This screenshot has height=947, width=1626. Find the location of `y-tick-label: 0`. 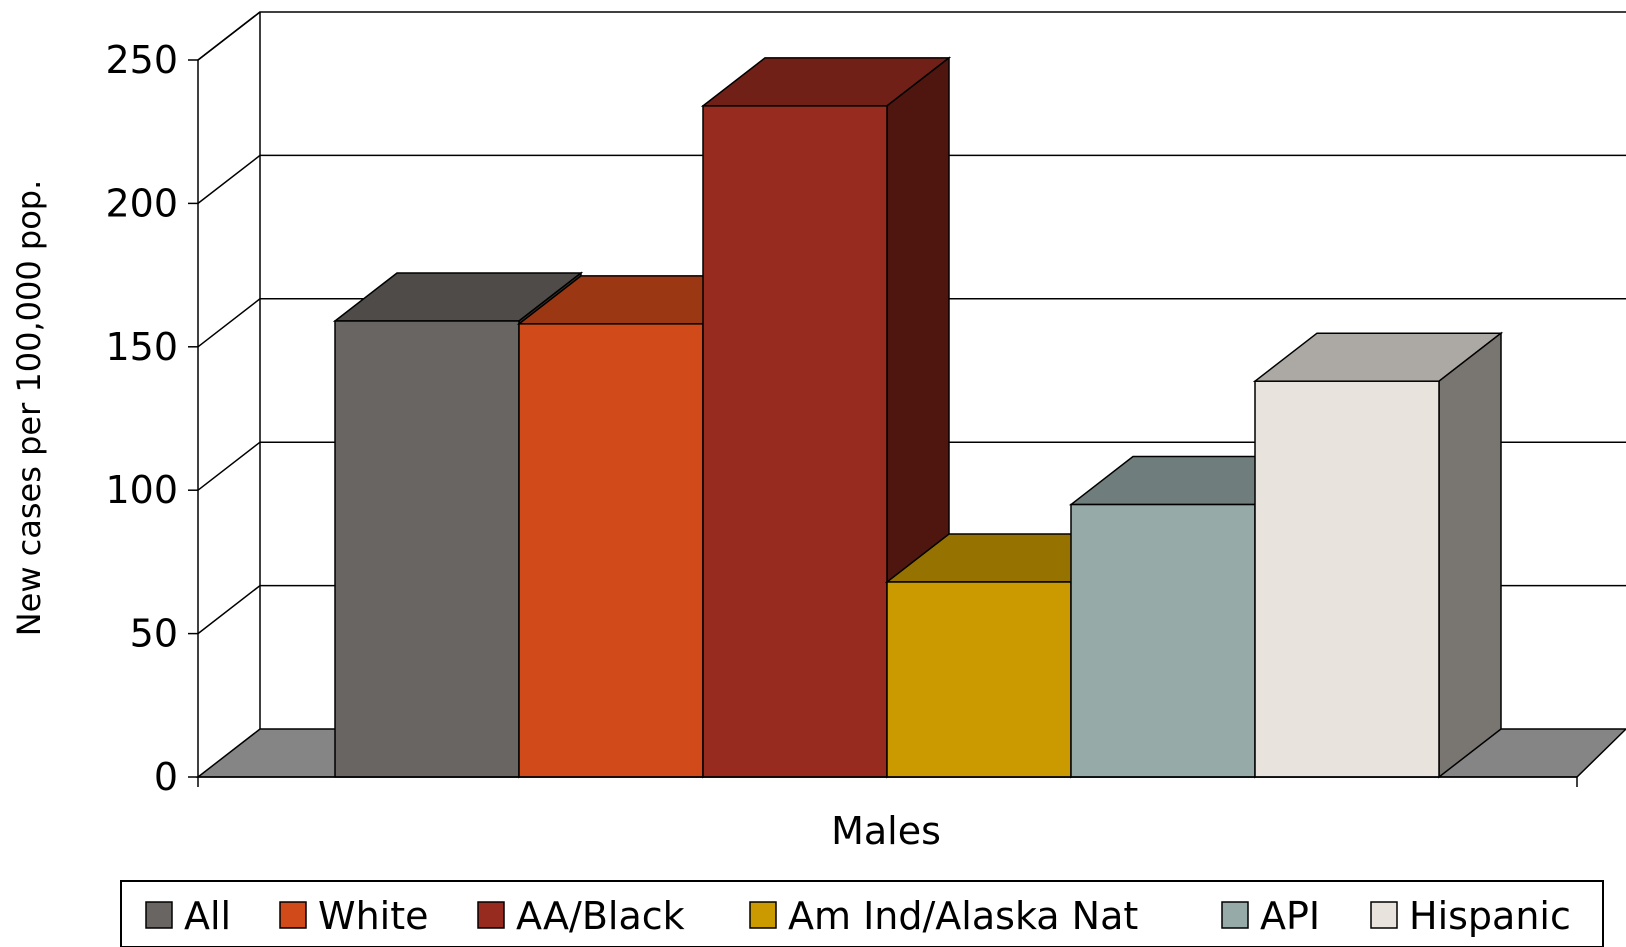

y-tick-label: 0 is located at coordinates (166, 777).